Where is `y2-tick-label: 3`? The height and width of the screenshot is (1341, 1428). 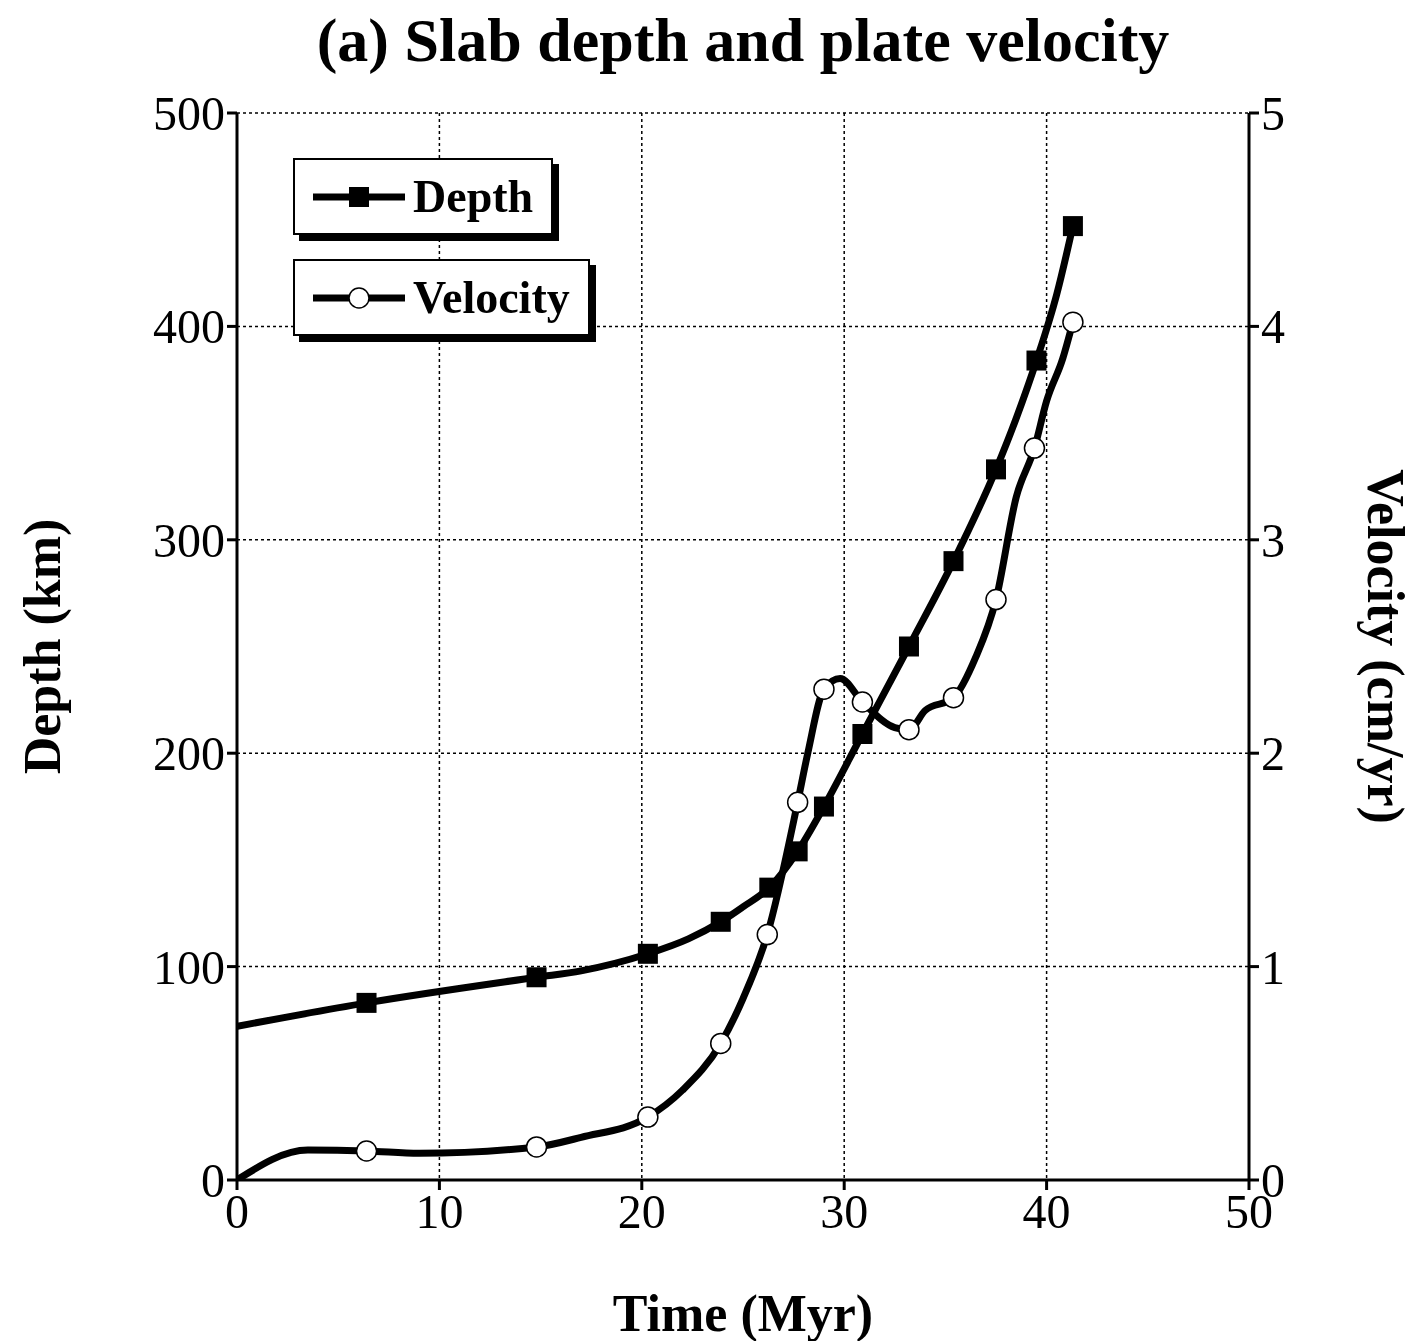
y2-tick-label: 3 is located at coordinates (1273, 540).